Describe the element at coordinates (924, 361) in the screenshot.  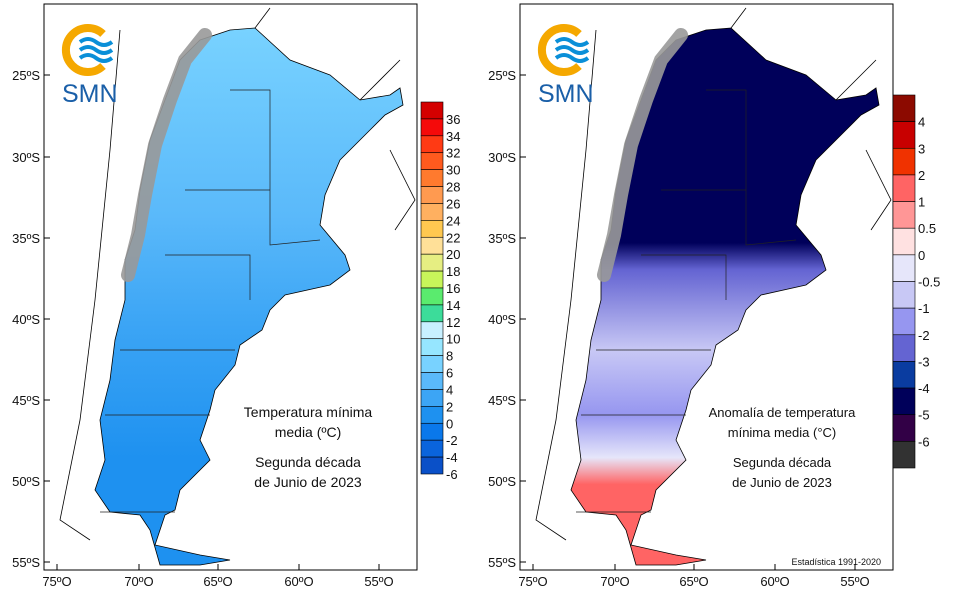
I see `legend-label: -3` at that location.